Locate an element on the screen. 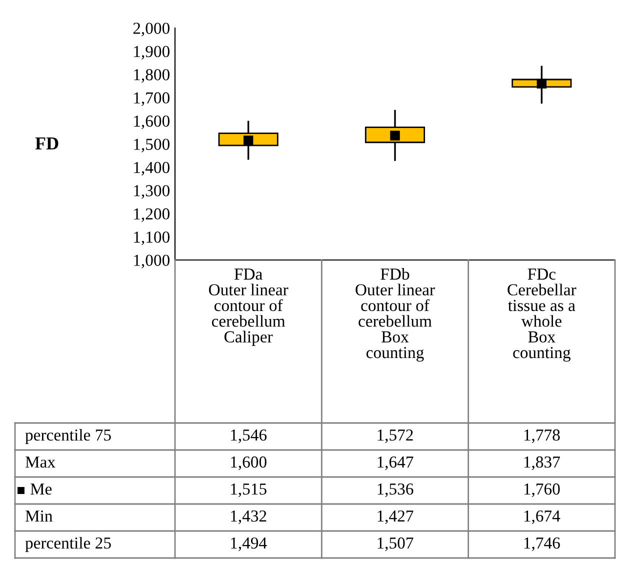  y-tick-label: 1,700 is located at coordinates (152, 99).